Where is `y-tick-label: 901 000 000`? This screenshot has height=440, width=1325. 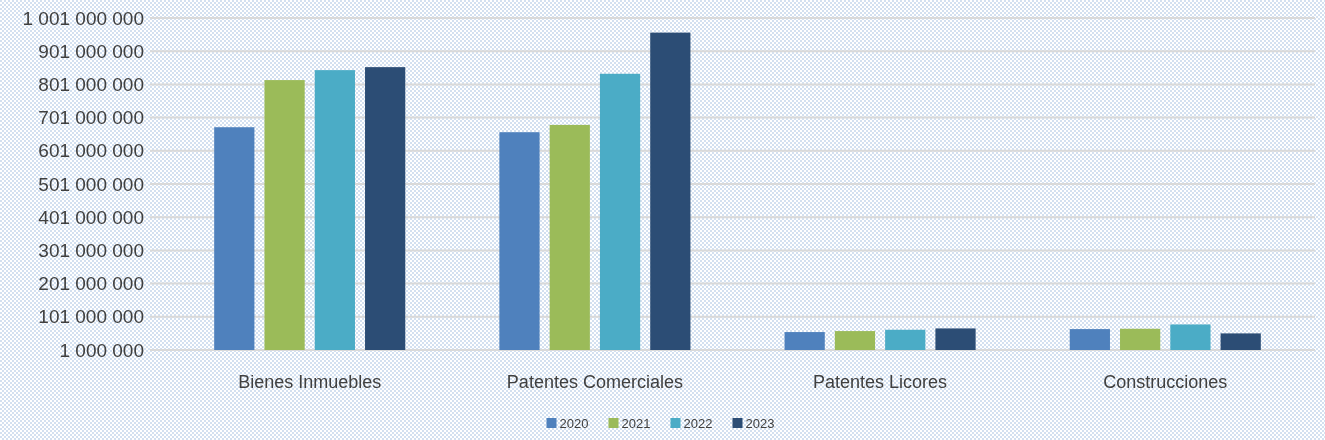
y-tick-label: 901 000 000 is located at coordinates (91, 51).